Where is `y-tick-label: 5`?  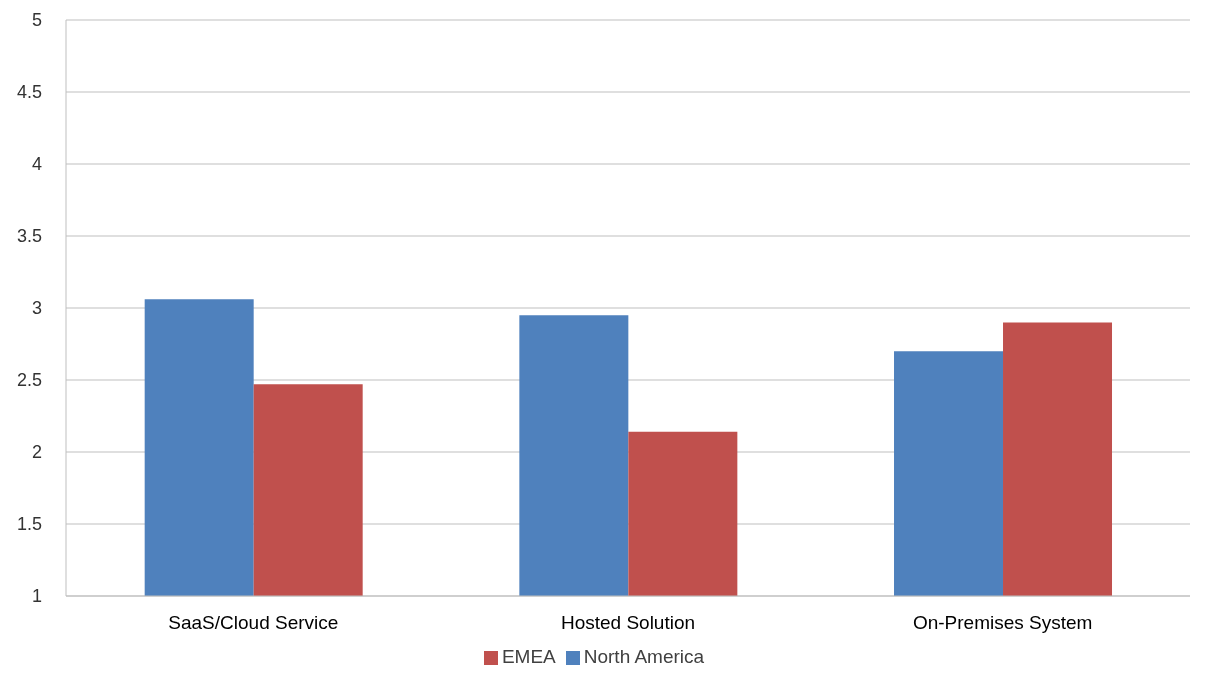 y-tick-label: 5 is located at coordinates (36, 20).